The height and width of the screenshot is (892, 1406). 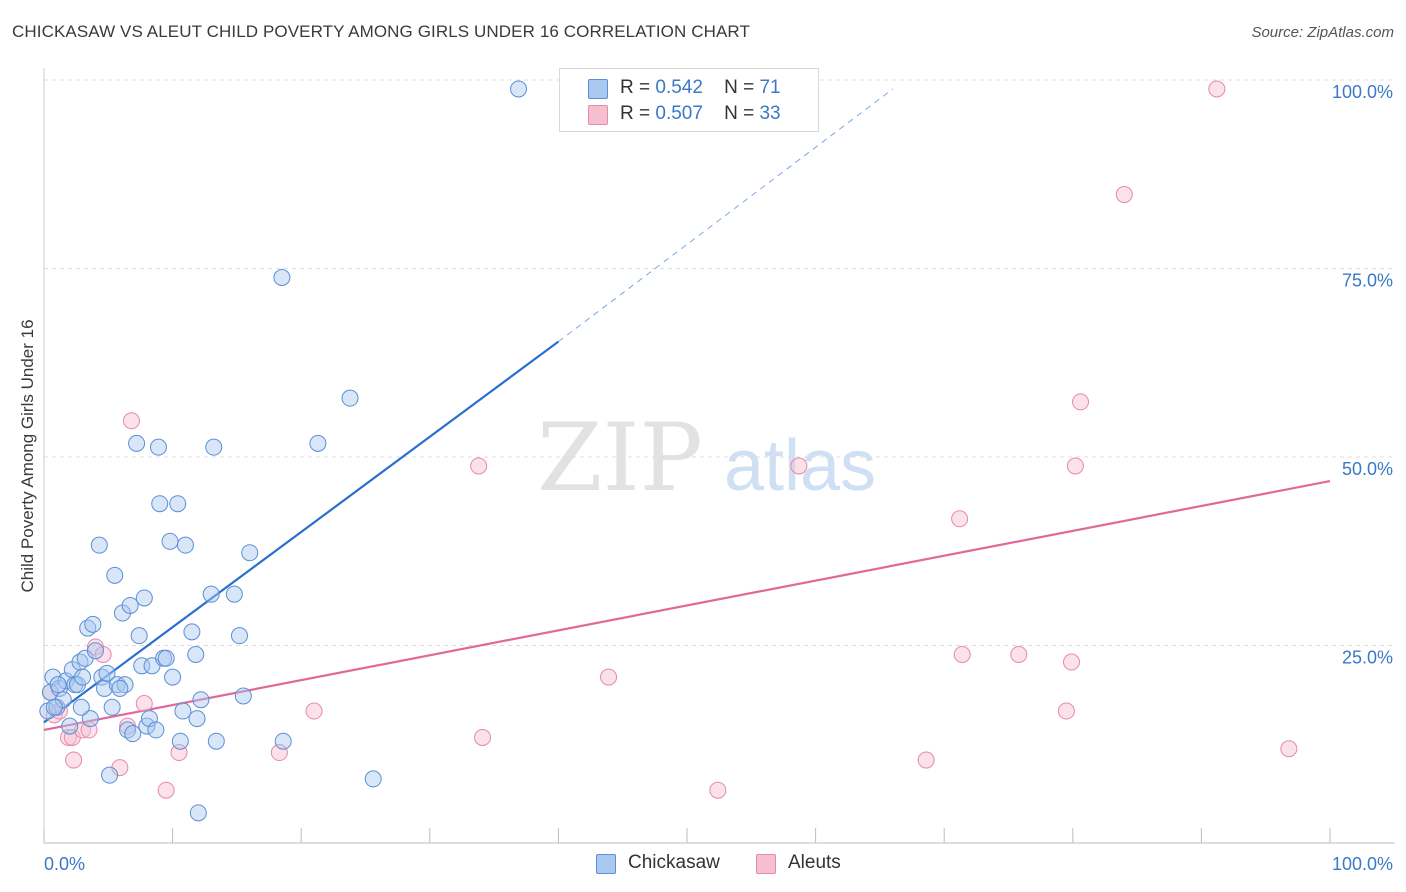 What do you see at coordinates (674, 862) in the screenshot?
I see `series-label-chickasaw: Chickasaw` at bounding box center [674, 862].